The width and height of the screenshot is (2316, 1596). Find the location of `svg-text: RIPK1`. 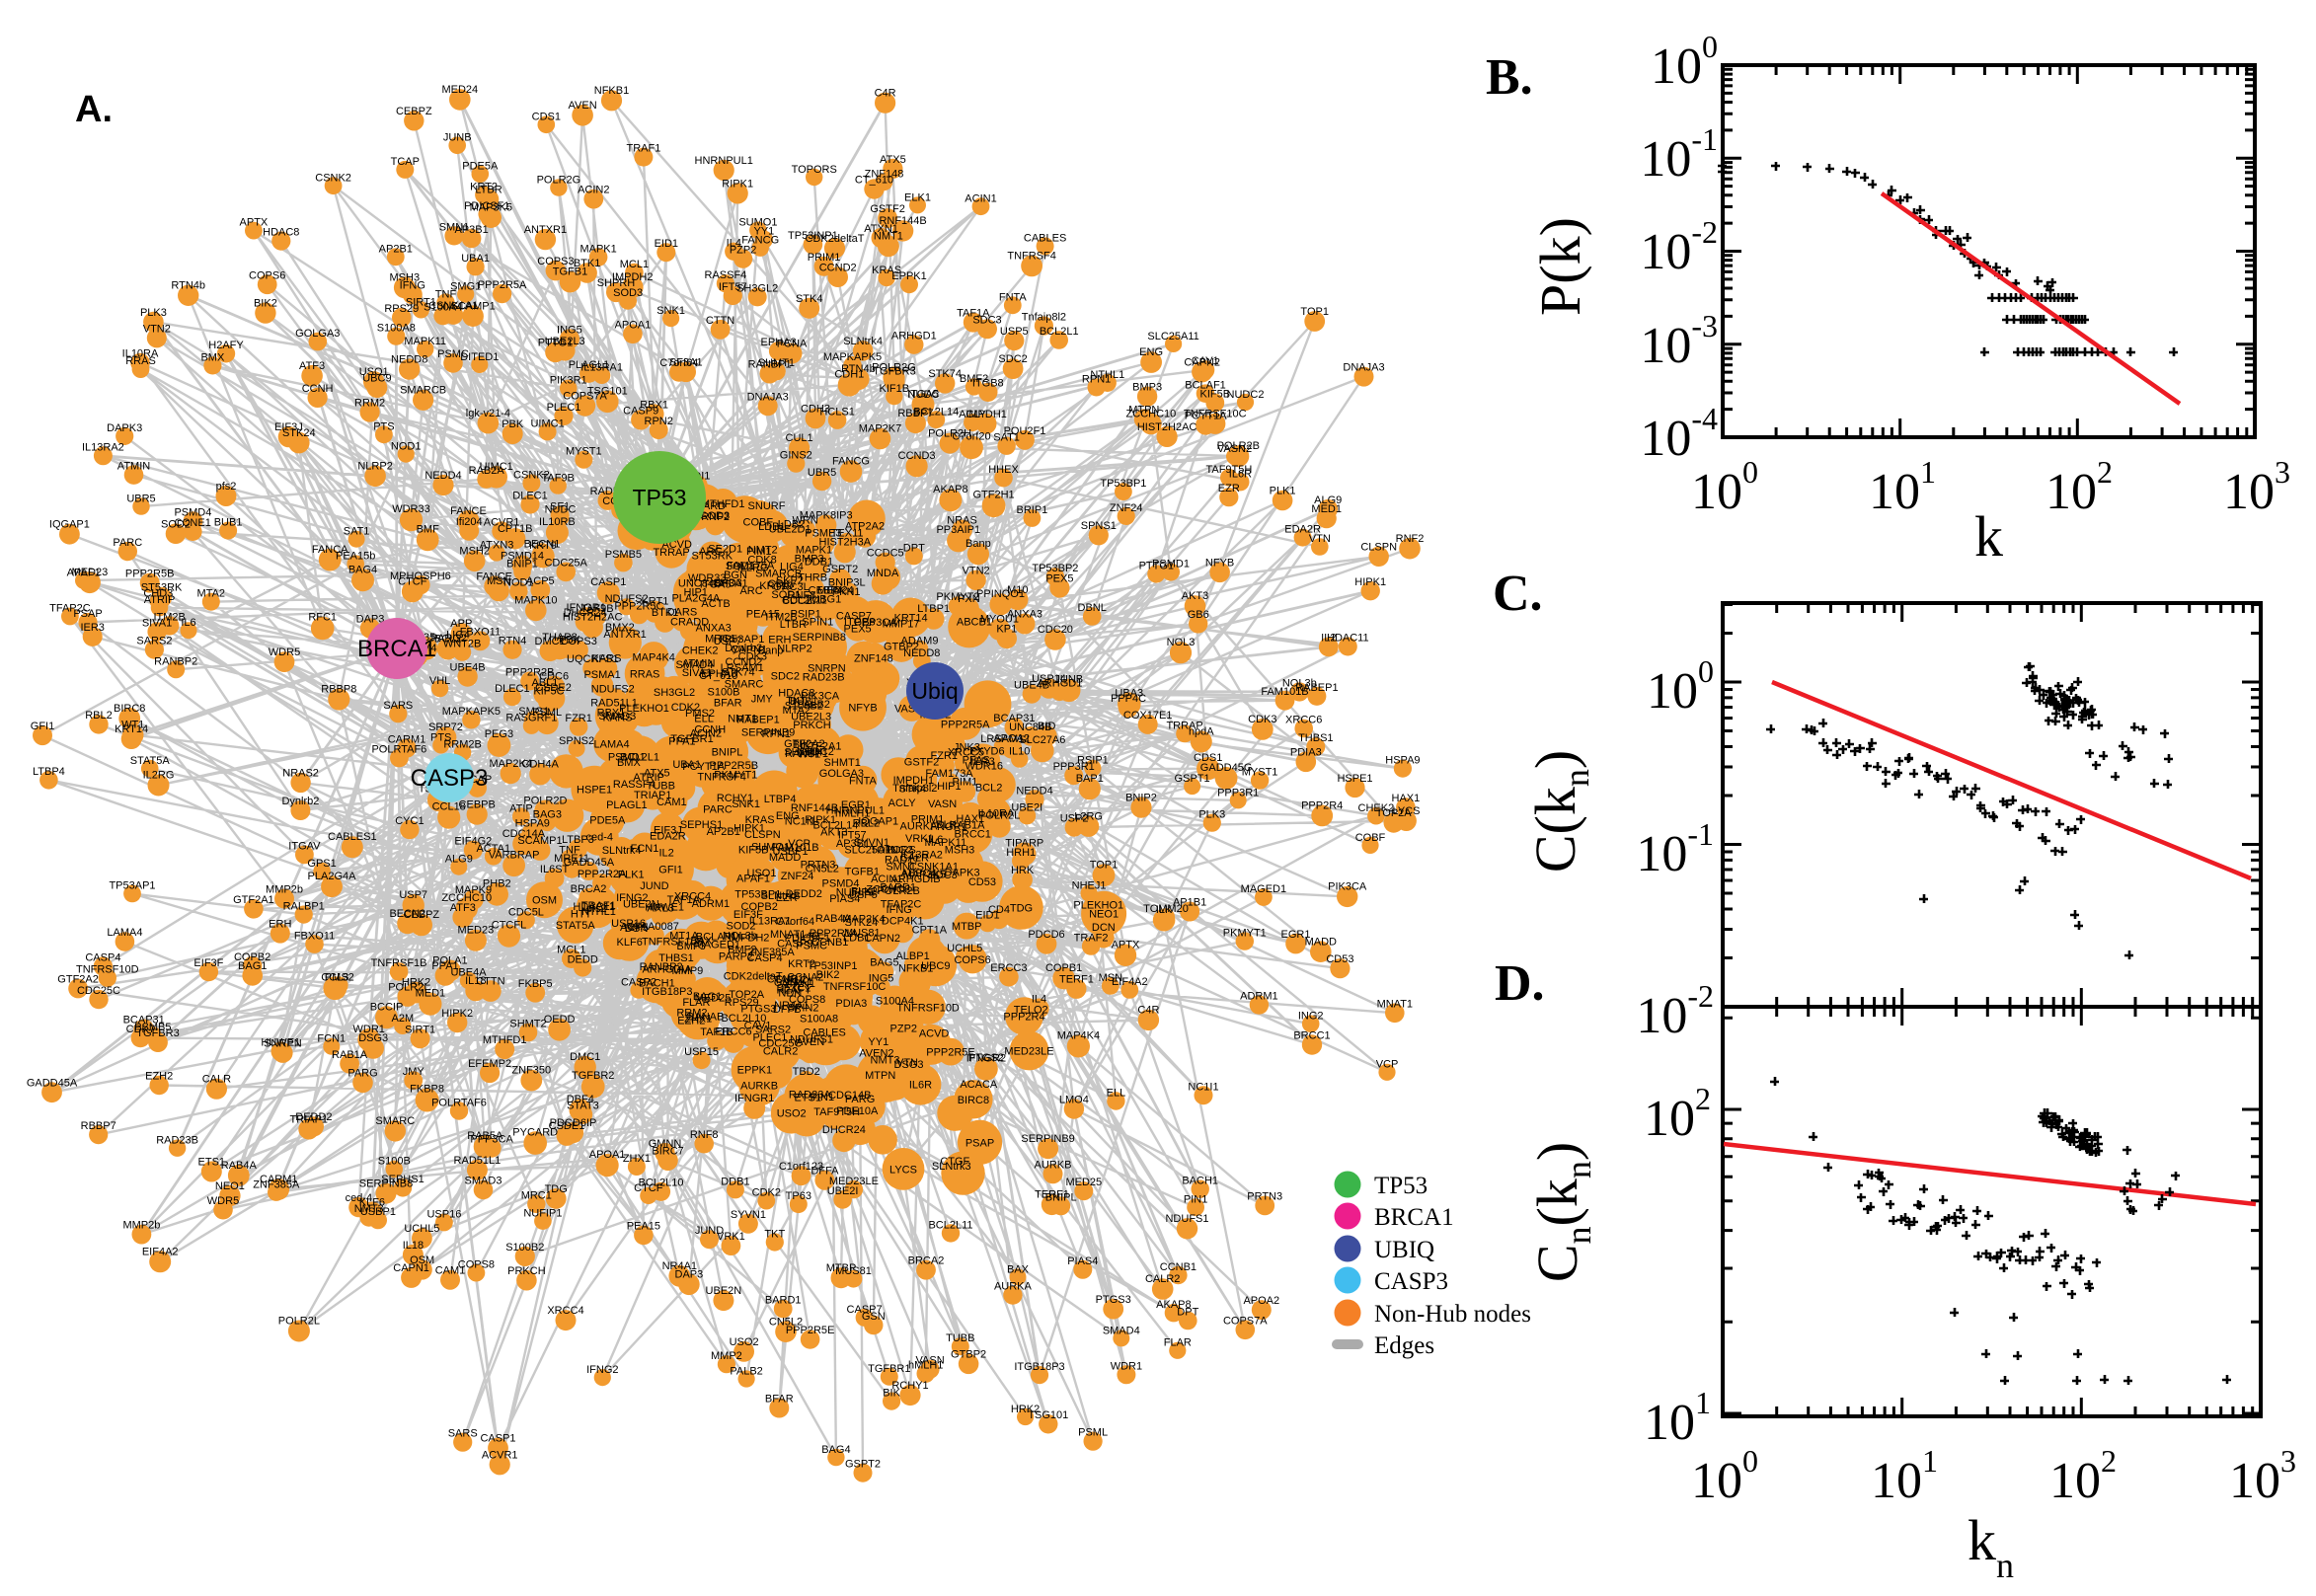

svg-text: RIPK1 is located at coordinates (737, 184).